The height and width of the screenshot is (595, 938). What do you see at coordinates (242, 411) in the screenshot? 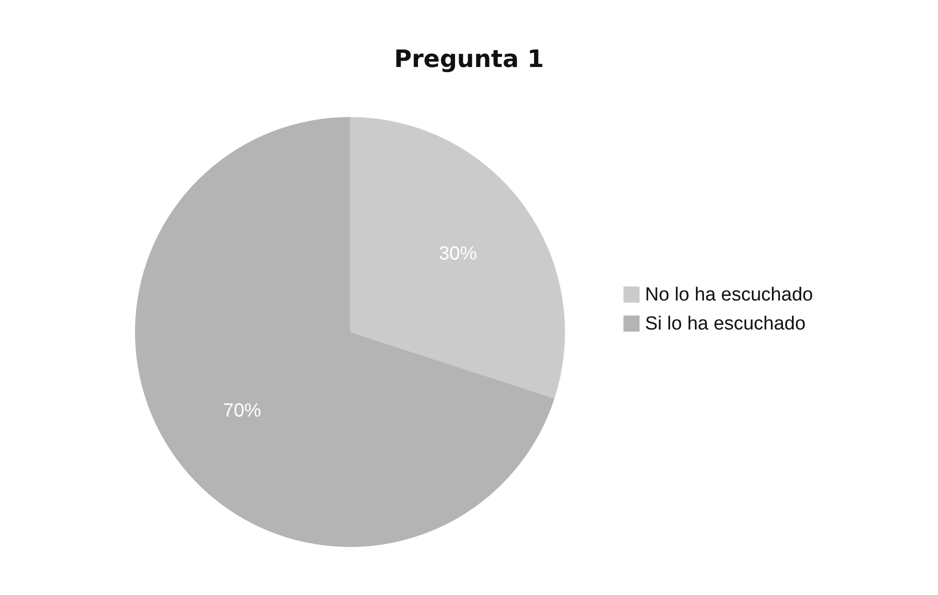
I see `data-label: 70%` at bounding box center [242, 411].